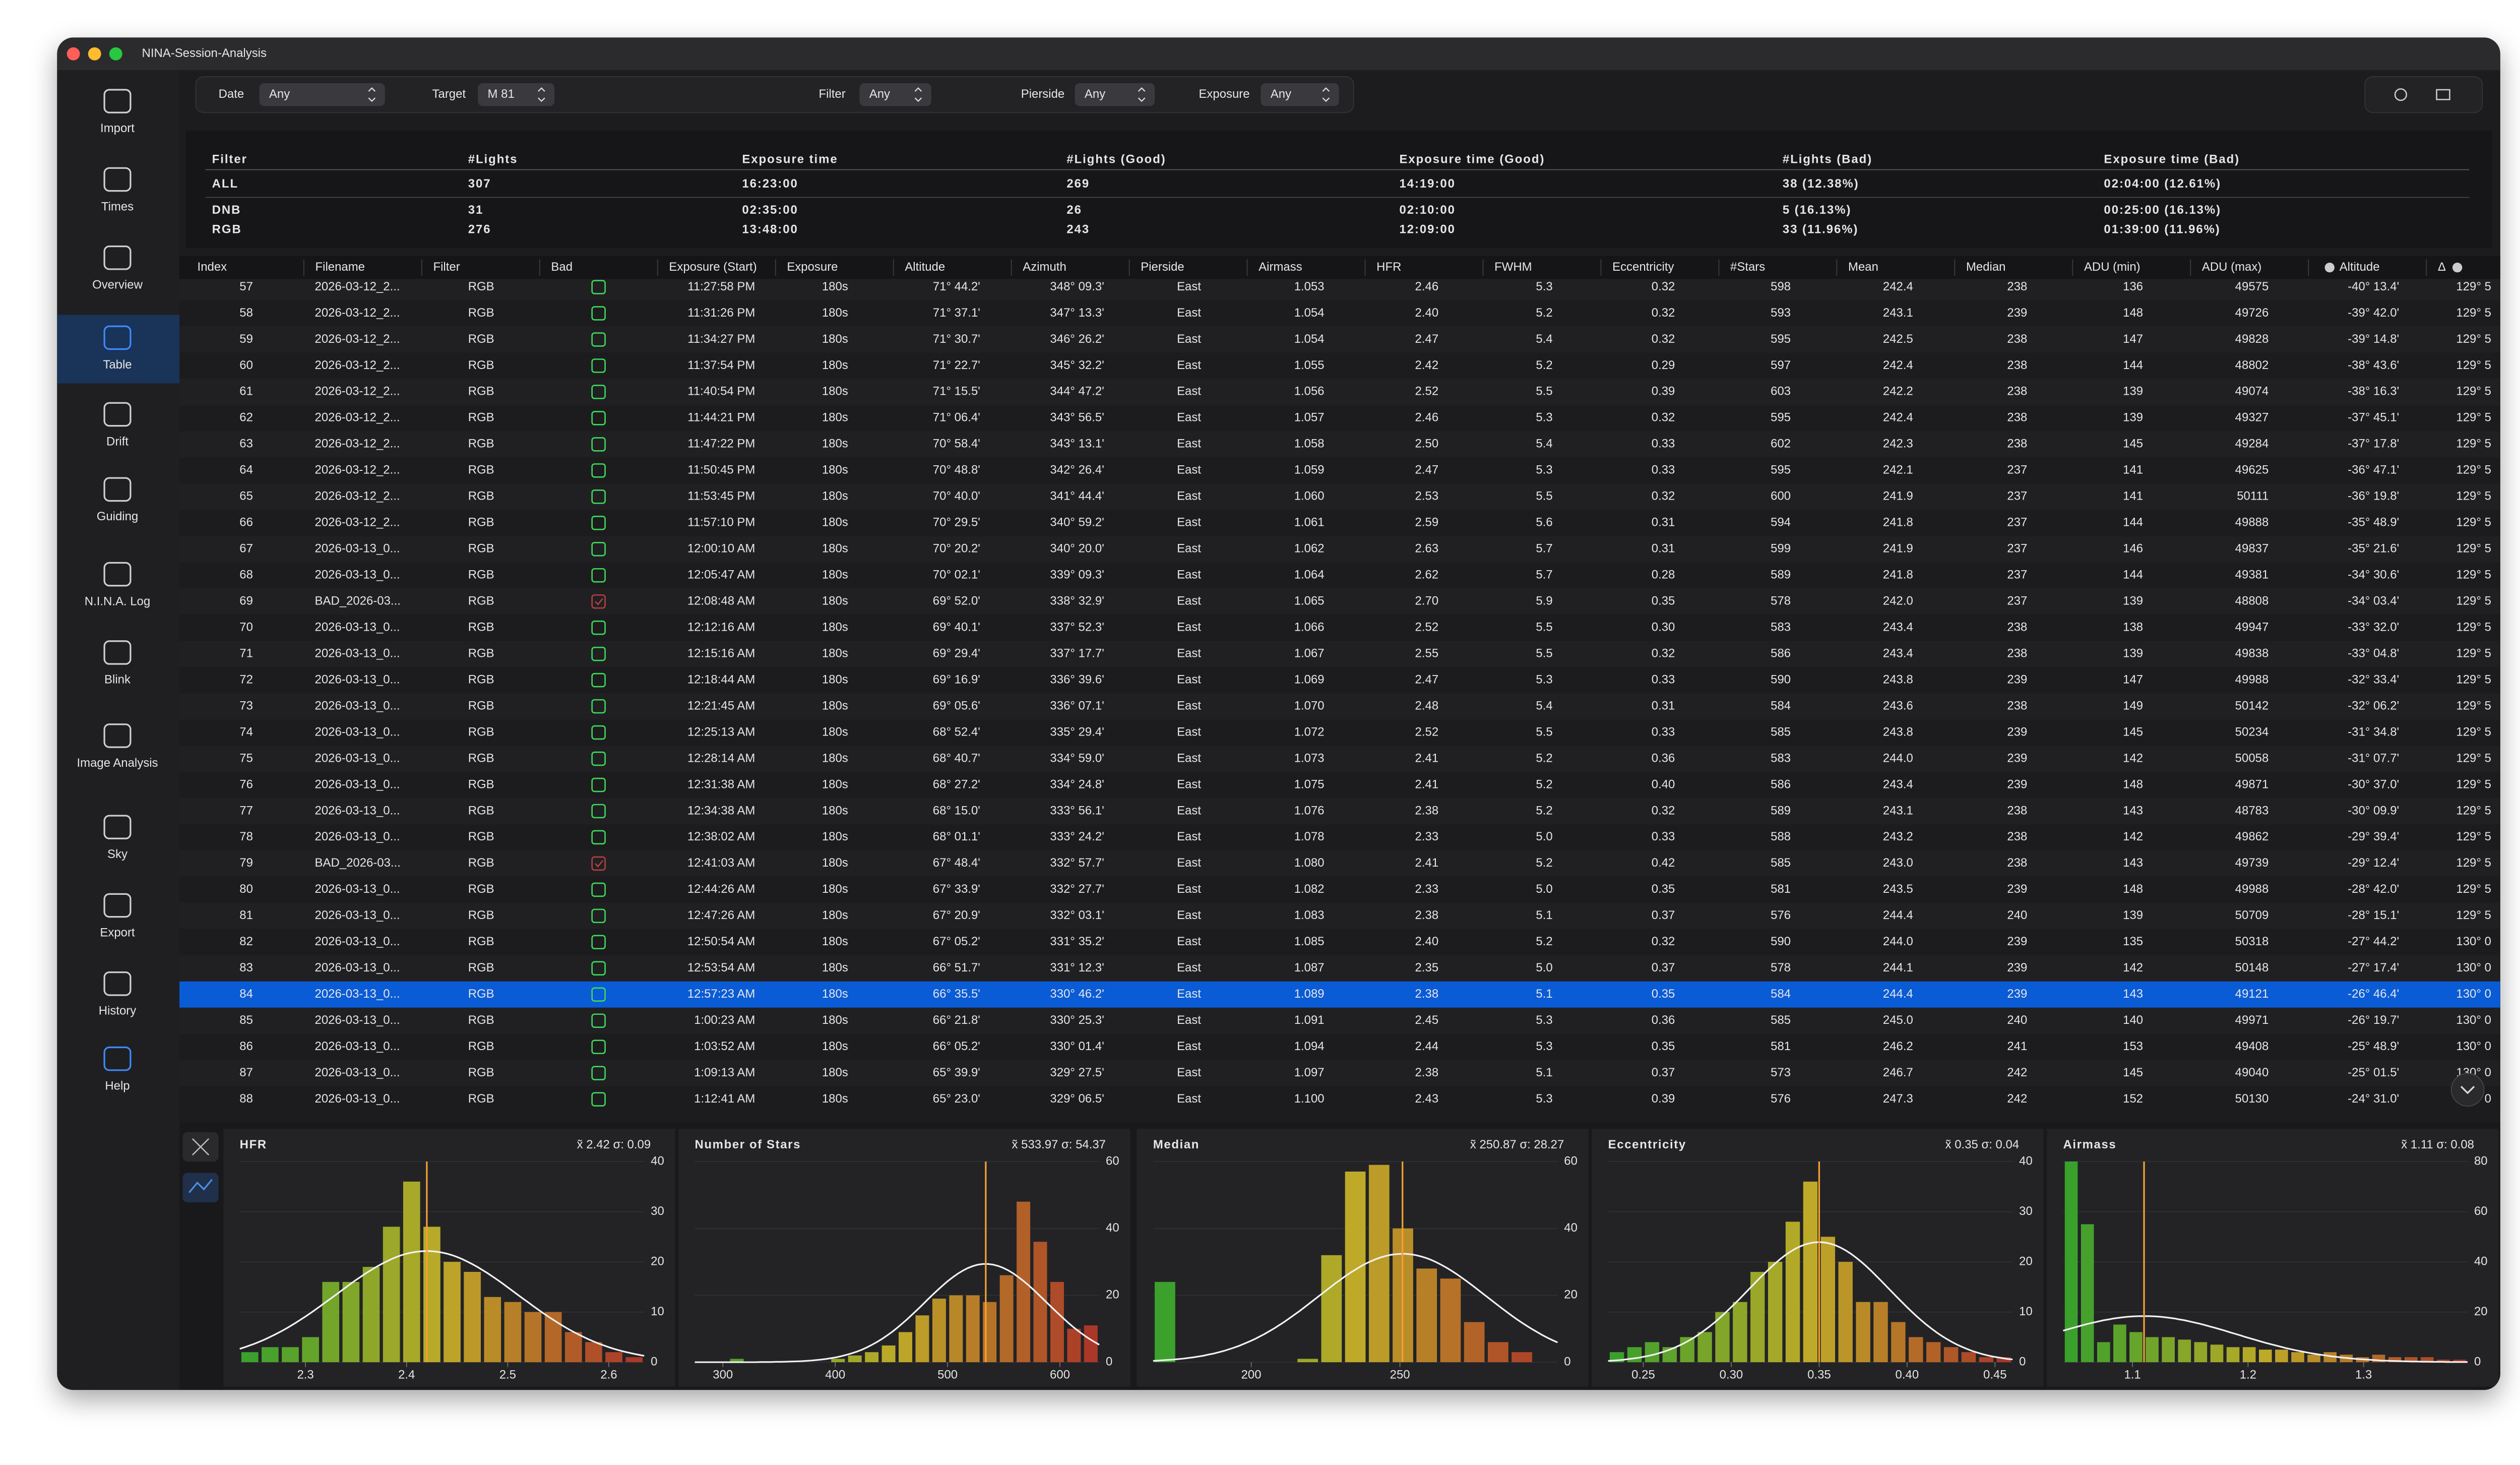 The image size is (2520, 1465). Describe the element at coordinates (117, 932) in the screenshot. I see `sidebar-label: Export` at that location.